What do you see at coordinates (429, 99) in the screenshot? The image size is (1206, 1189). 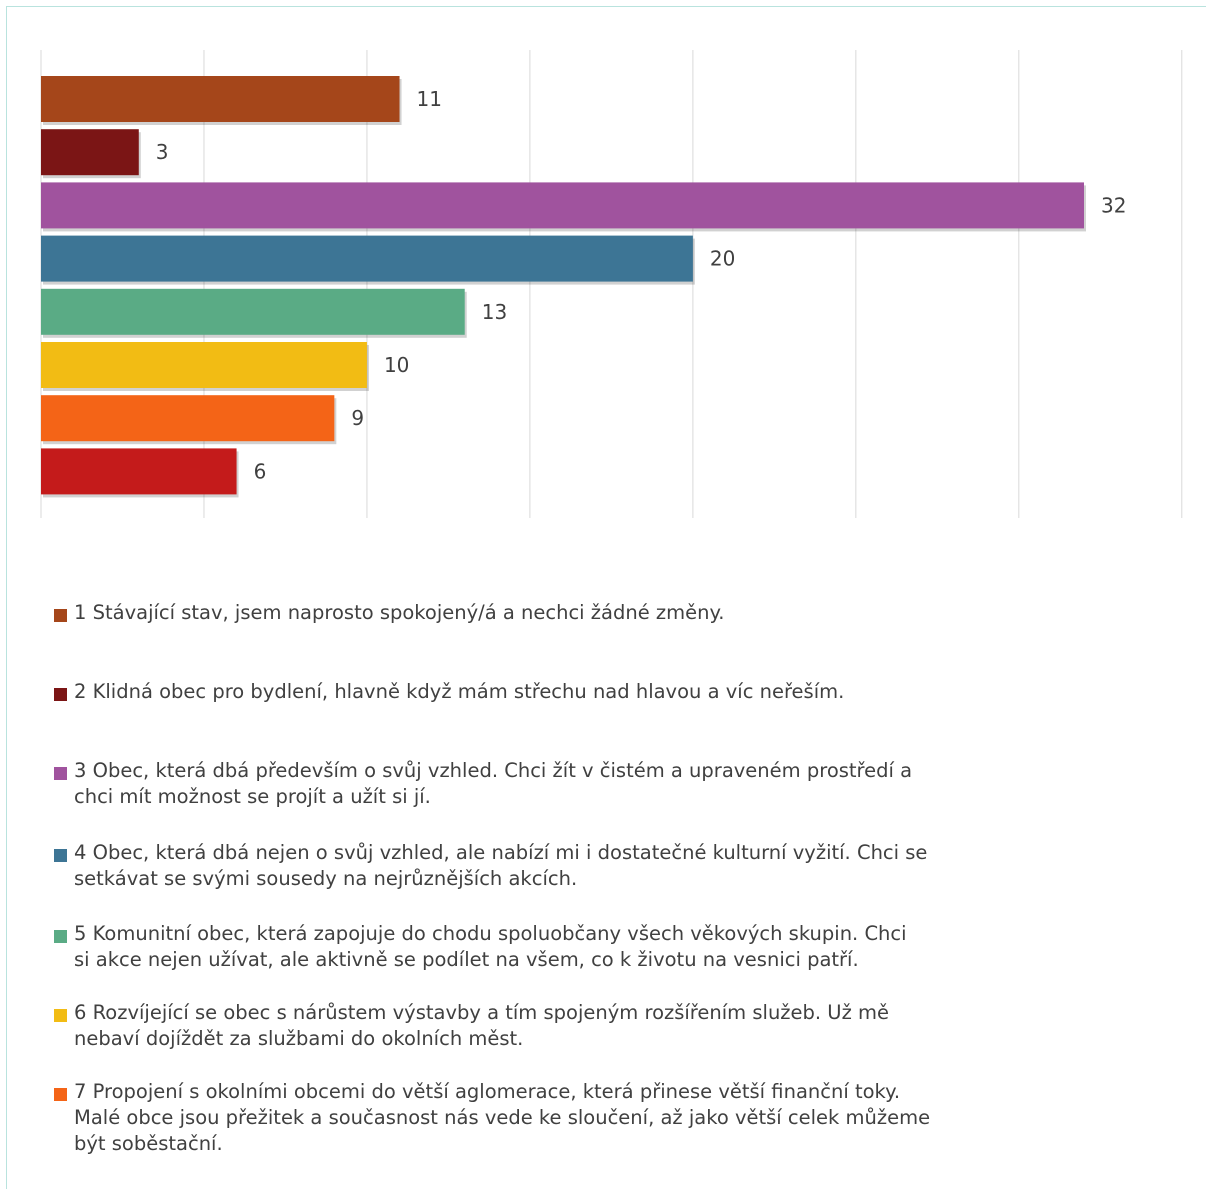 I see `data-label-1: 11` at bounding box center [429, 99].